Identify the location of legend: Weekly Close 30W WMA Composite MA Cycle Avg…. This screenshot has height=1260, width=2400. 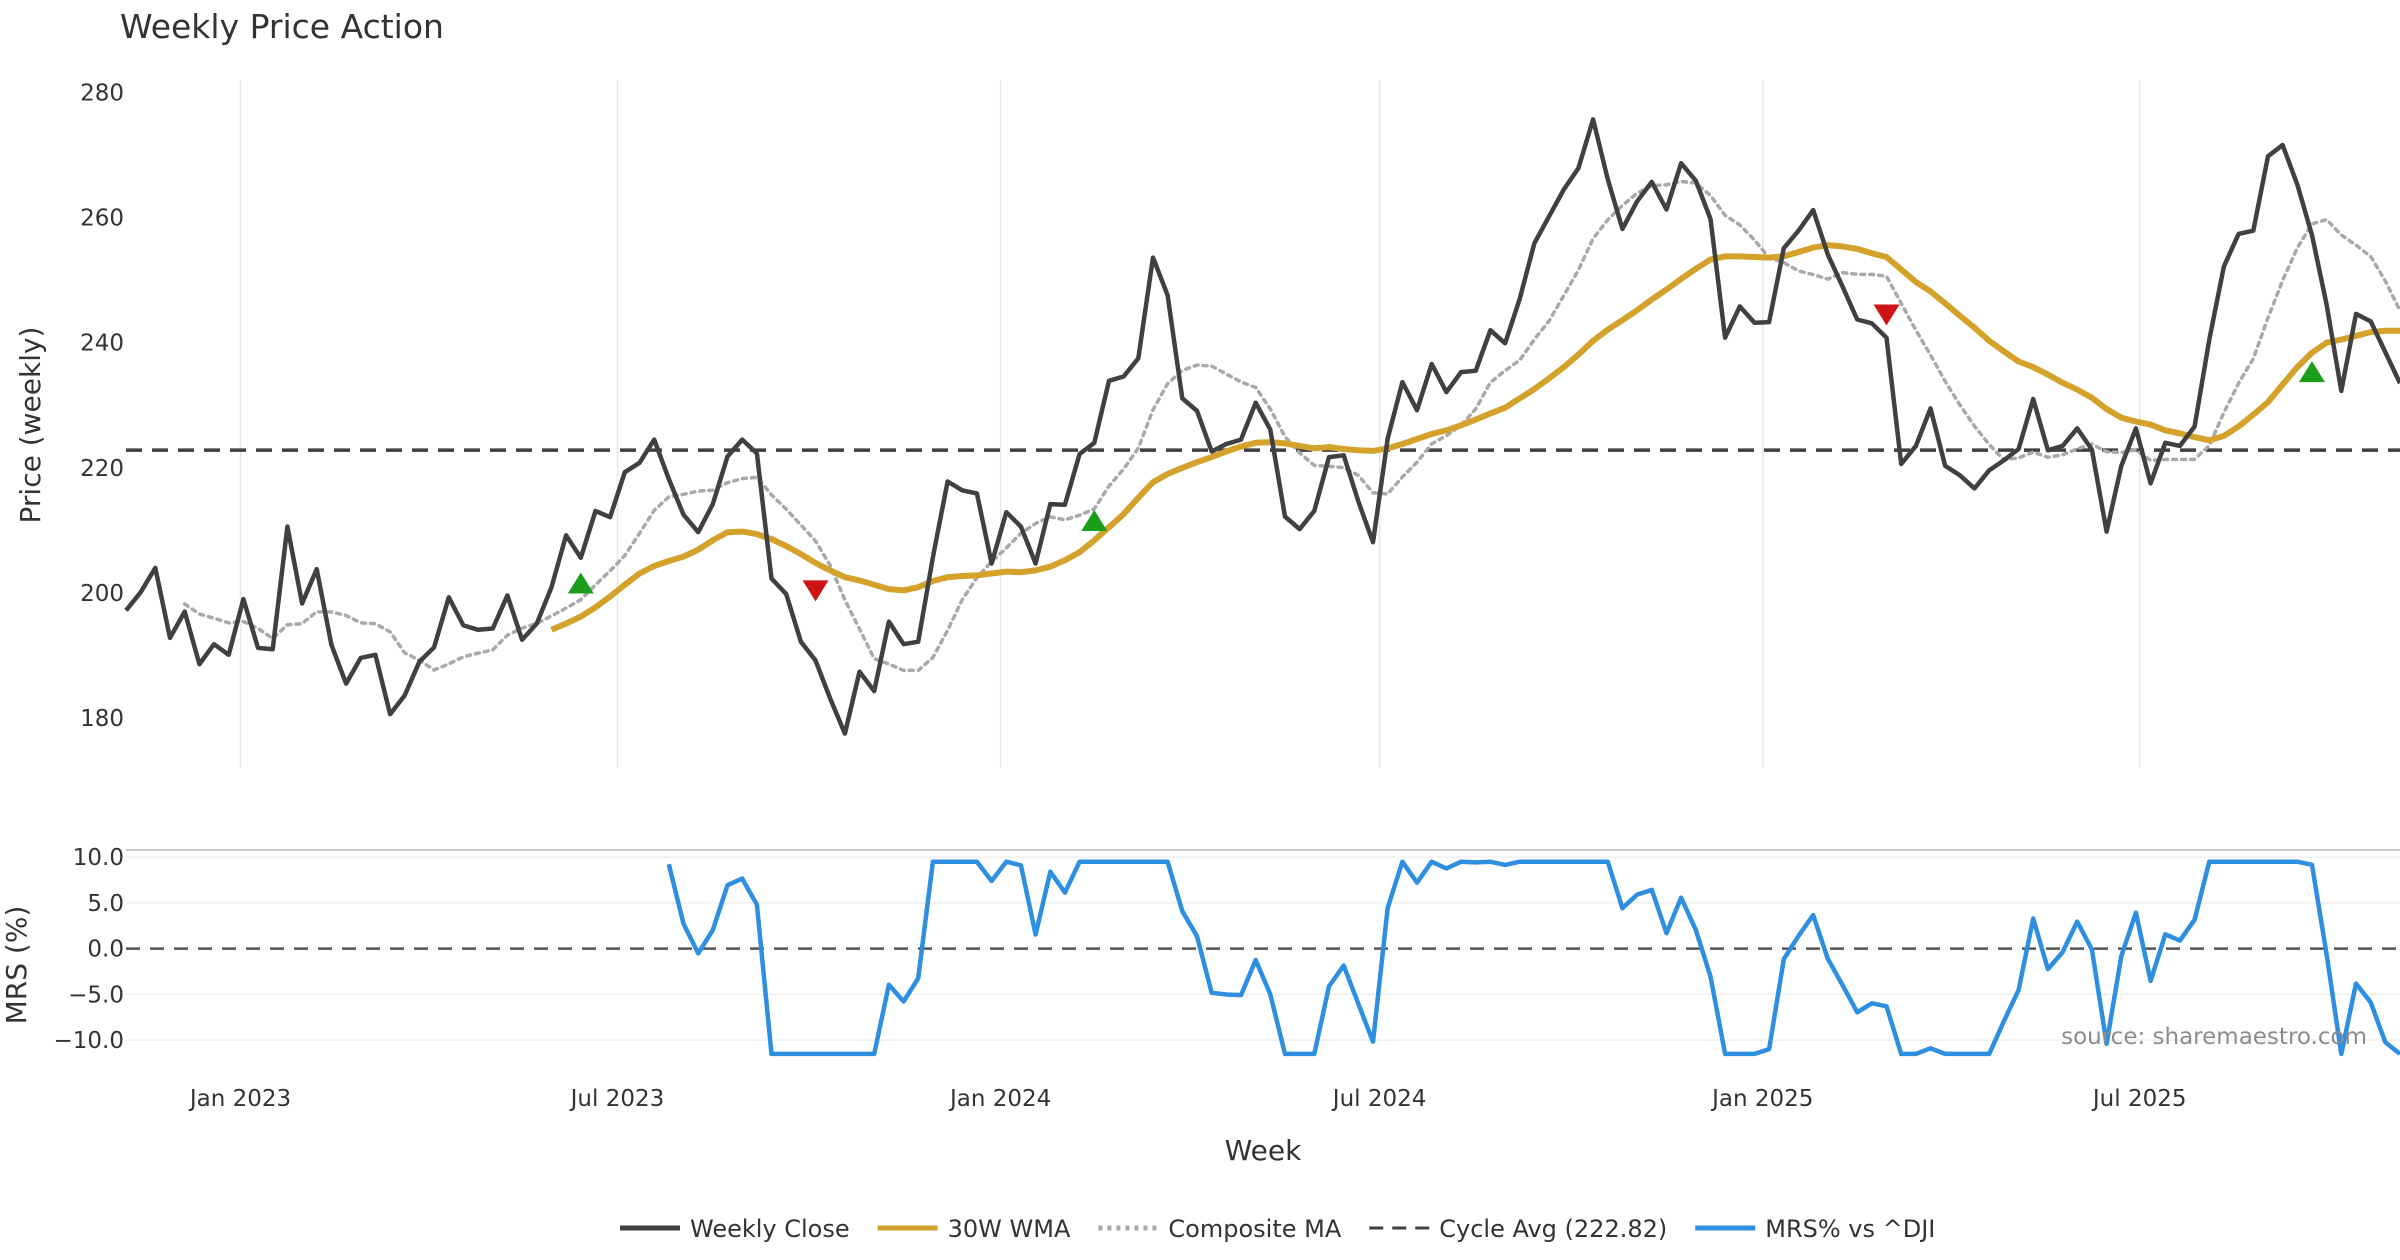
(1277, 1229).